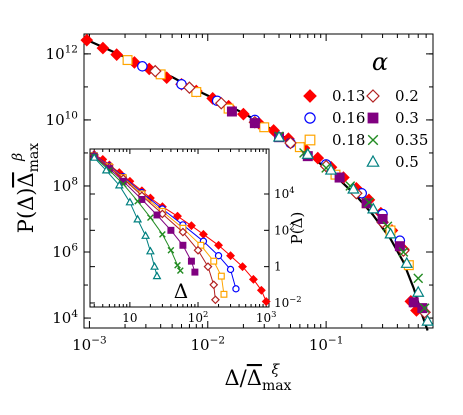 The width and height of the screenshot is (463, 415). Describe the element at coordinates (373, 118) in the screenshot. I see `legend-marker-0.3` at that location.